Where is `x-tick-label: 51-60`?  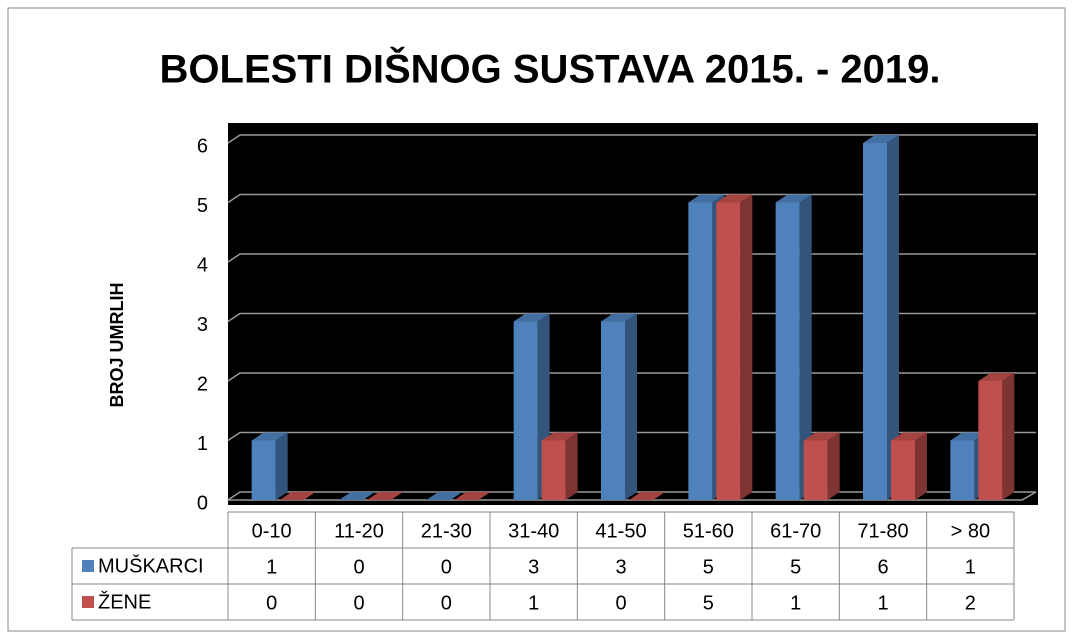 x-tick-label: 51-60 is located at coordinates (708, 531).